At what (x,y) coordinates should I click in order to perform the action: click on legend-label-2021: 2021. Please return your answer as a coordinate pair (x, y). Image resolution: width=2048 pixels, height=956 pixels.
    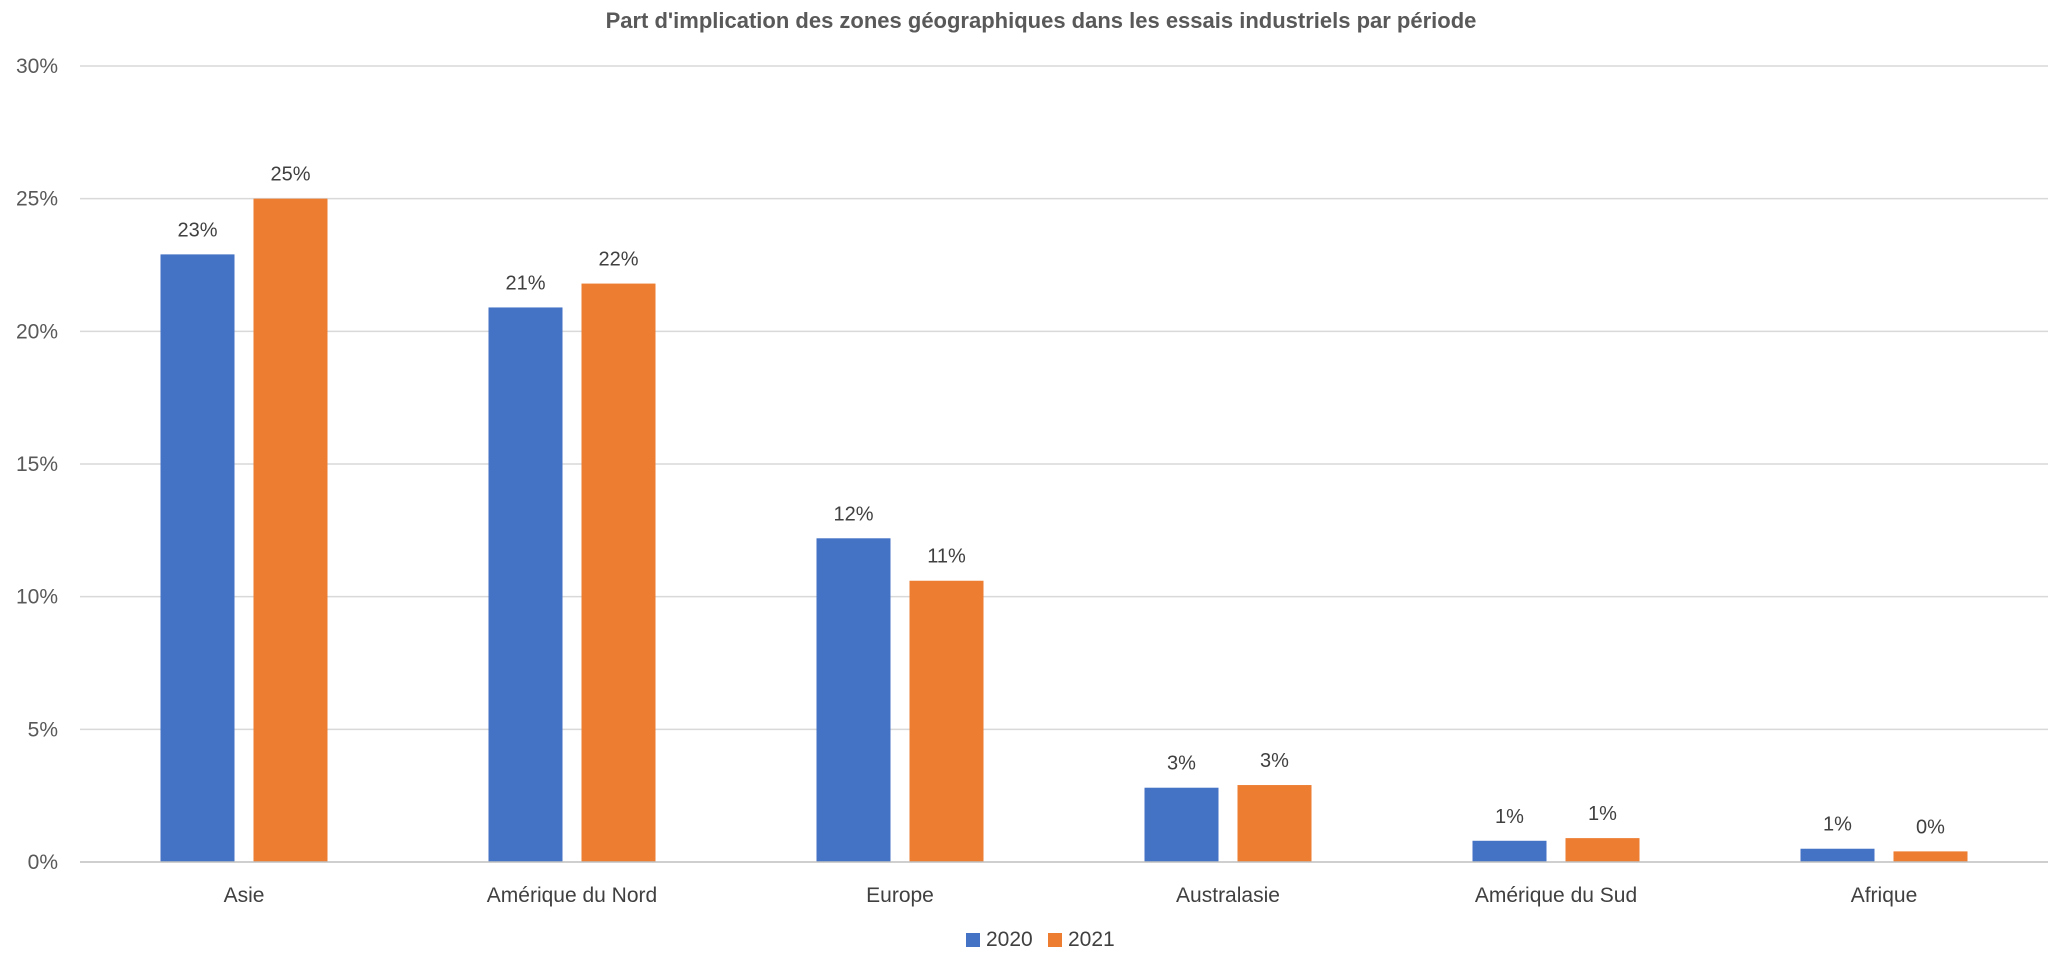
    Looking at the image, I should click on (1091, 939).